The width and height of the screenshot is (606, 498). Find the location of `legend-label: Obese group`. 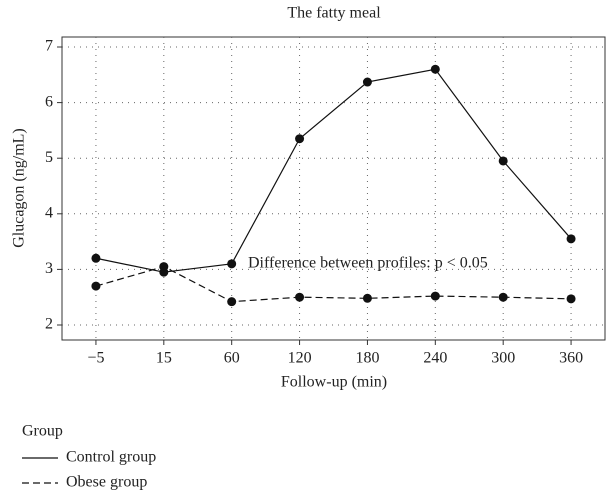

legend-label: Obese group is located at coordinates (106, 482).